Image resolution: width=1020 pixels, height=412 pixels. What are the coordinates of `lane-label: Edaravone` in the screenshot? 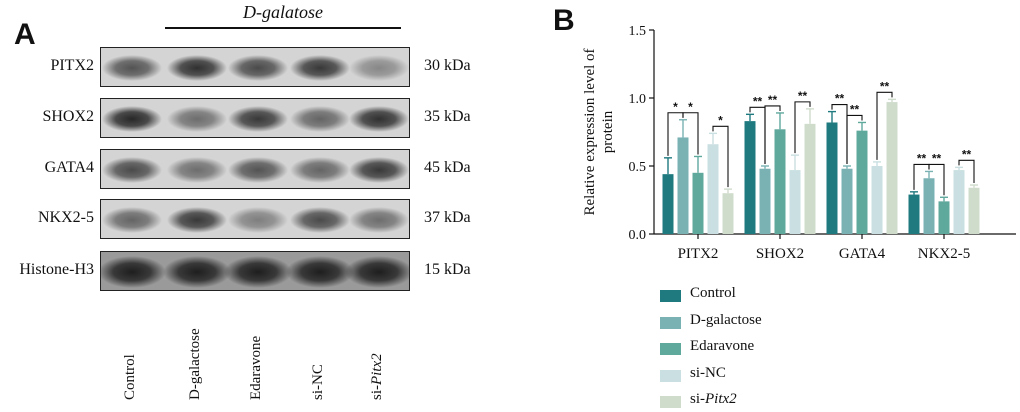 It's located at (256, 367).